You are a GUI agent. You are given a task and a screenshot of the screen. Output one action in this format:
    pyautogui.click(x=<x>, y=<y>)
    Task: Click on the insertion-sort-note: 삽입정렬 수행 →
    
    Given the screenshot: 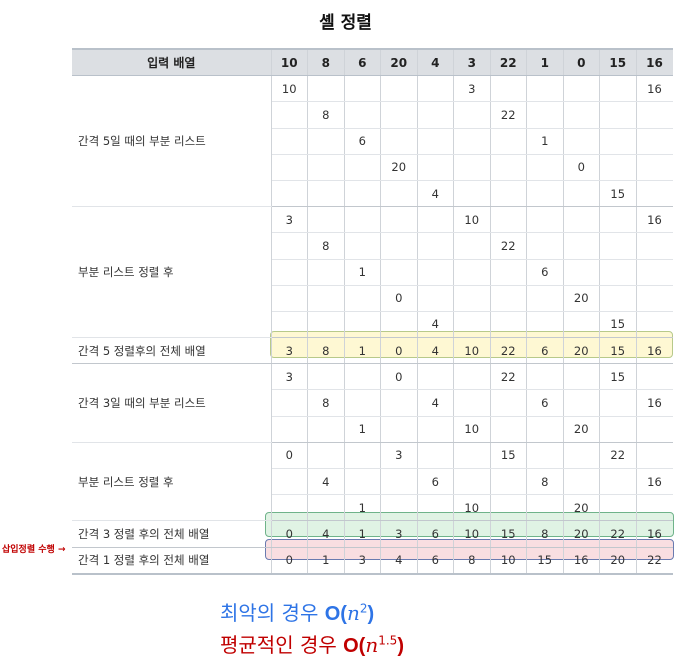 What is the action you would take?
    pyautogui.click(x=34, y=550)
    